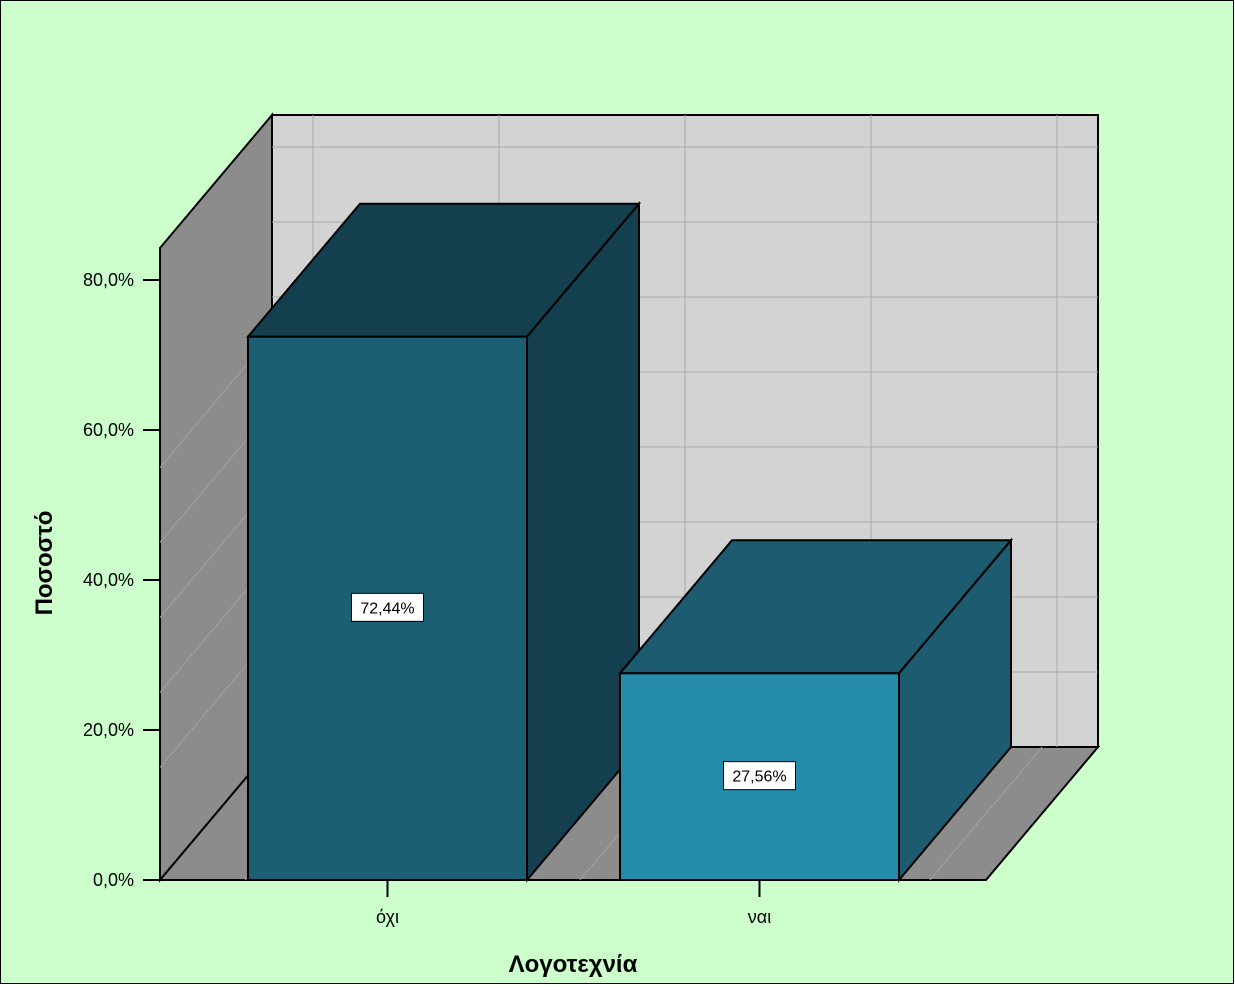 The height and width of the screenshot is (990, 1235). What do you see at coordinates (986, 813) in the screenshot?
I see `floor-grid` at bounding box center [986, 813].